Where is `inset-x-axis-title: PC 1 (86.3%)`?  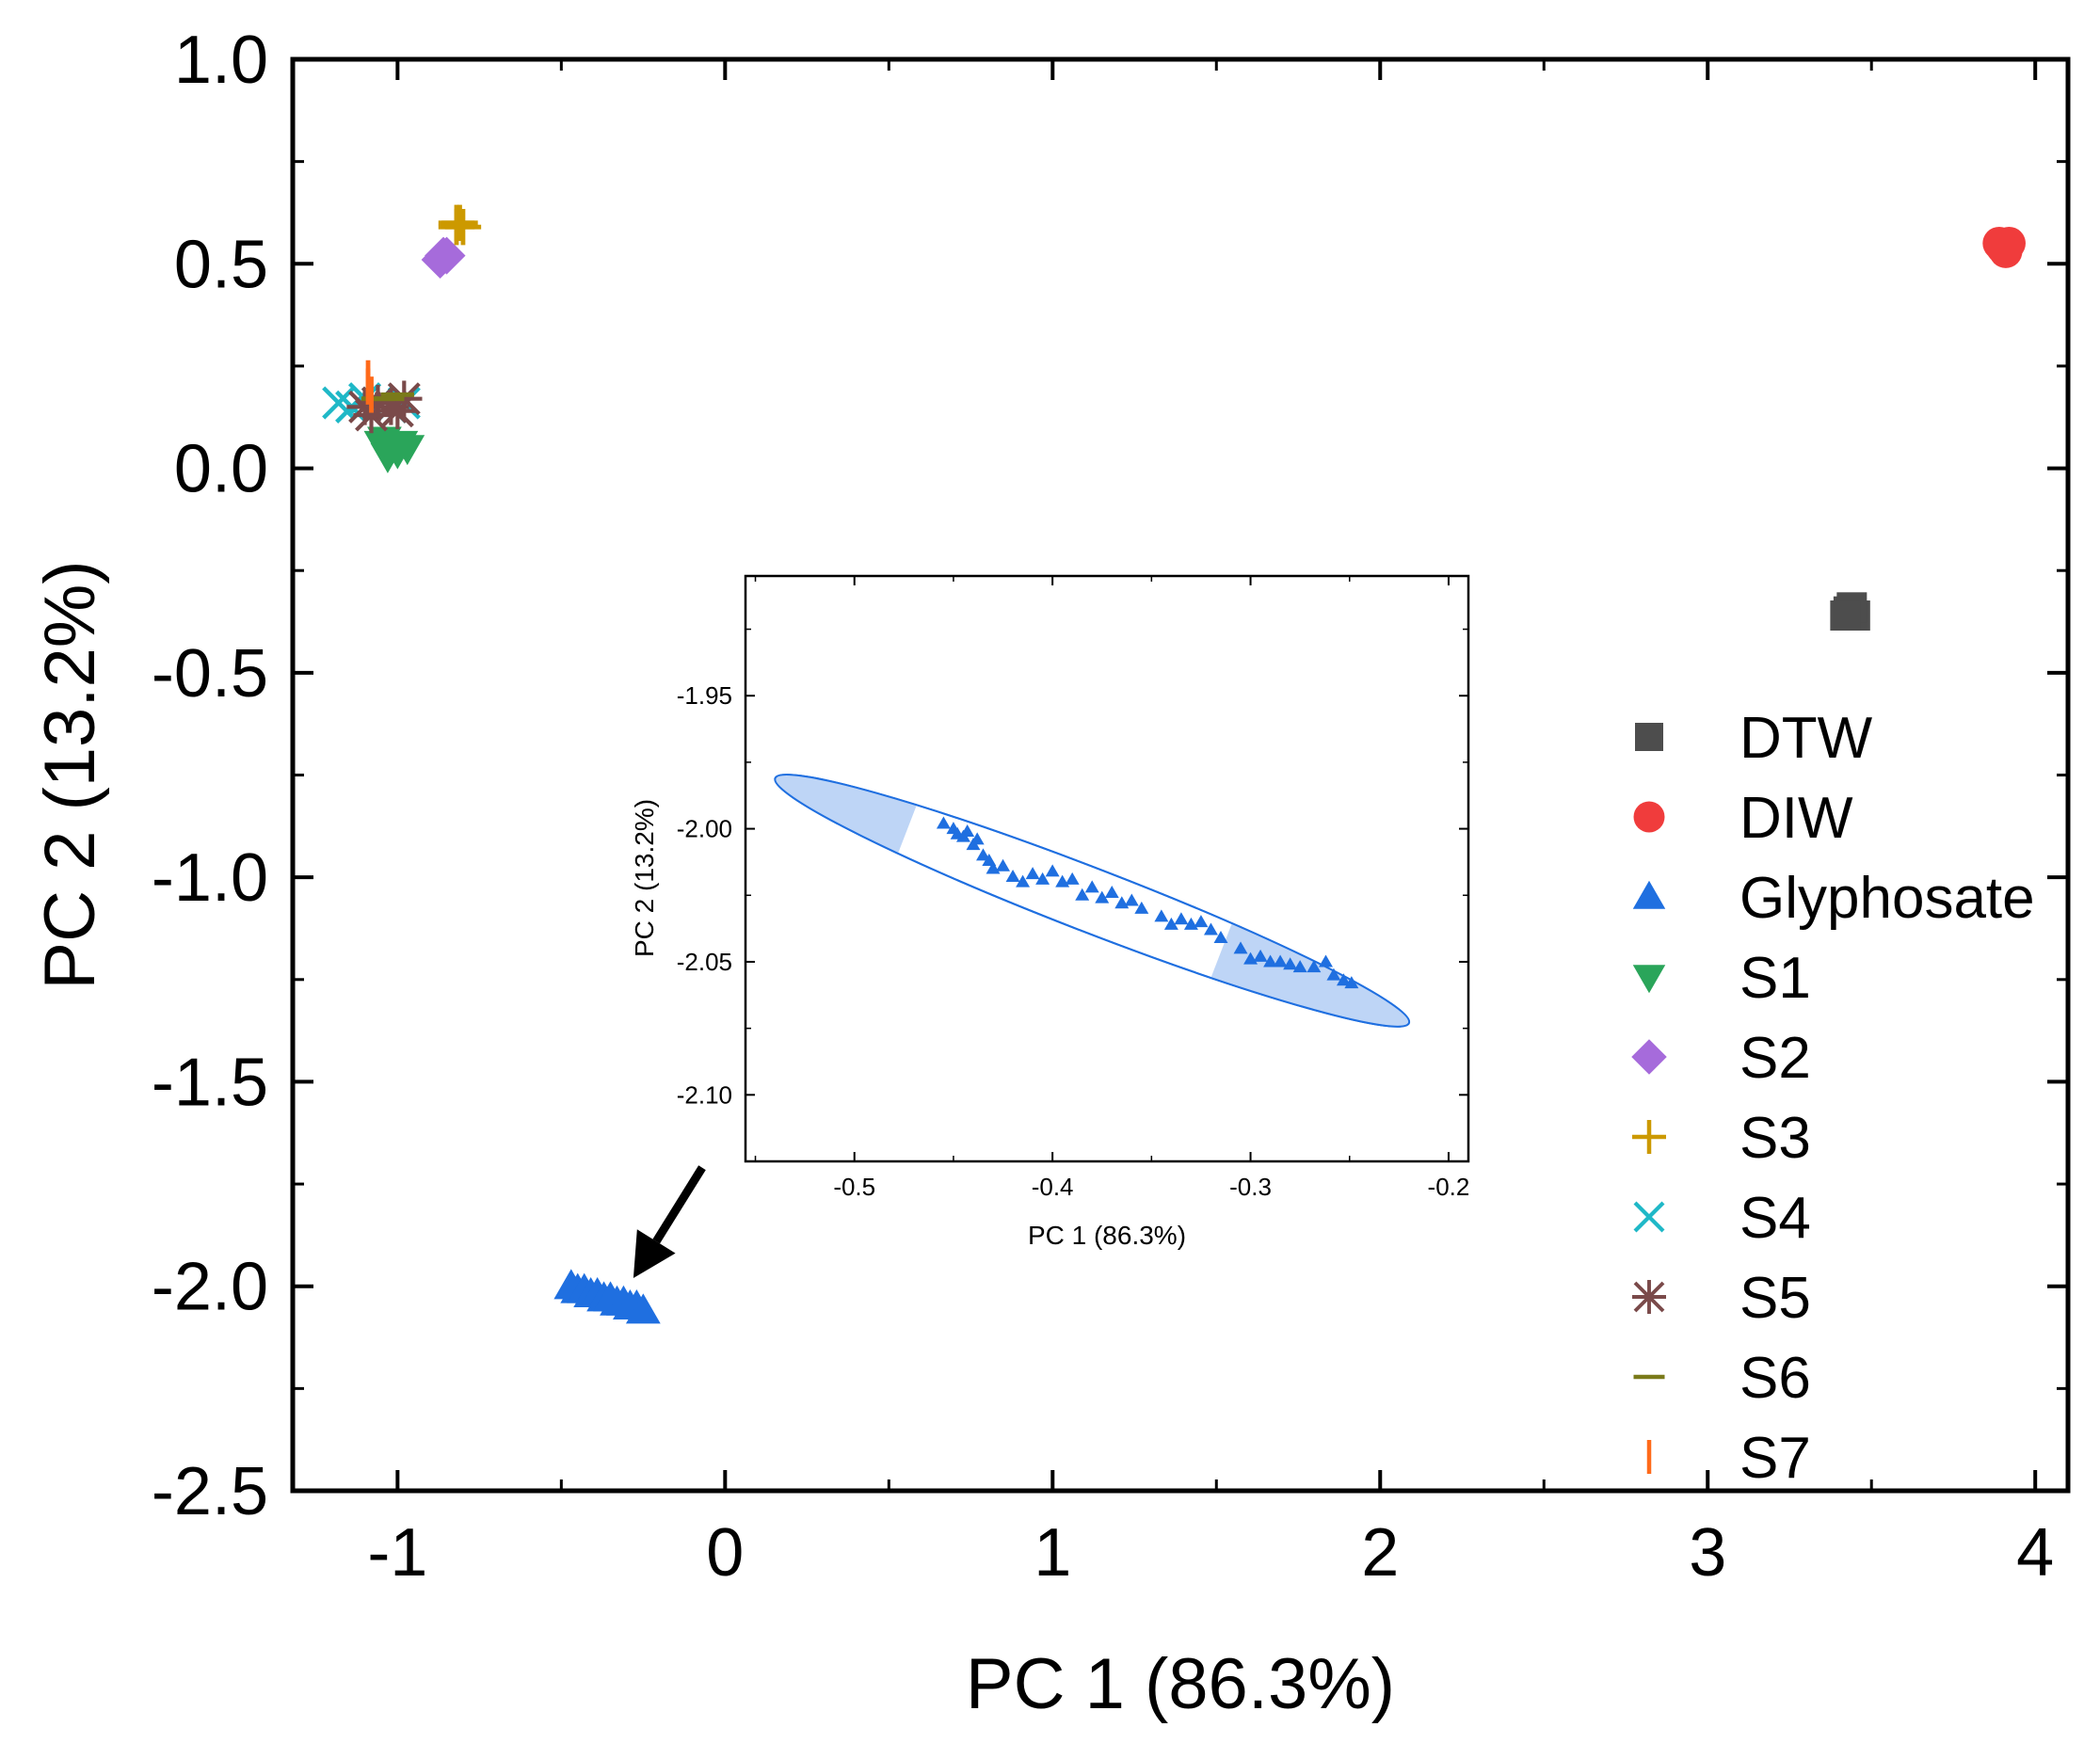
inset-x-axis-title: PC 1 (86.3%) is located at coordinates (1107, 1235).